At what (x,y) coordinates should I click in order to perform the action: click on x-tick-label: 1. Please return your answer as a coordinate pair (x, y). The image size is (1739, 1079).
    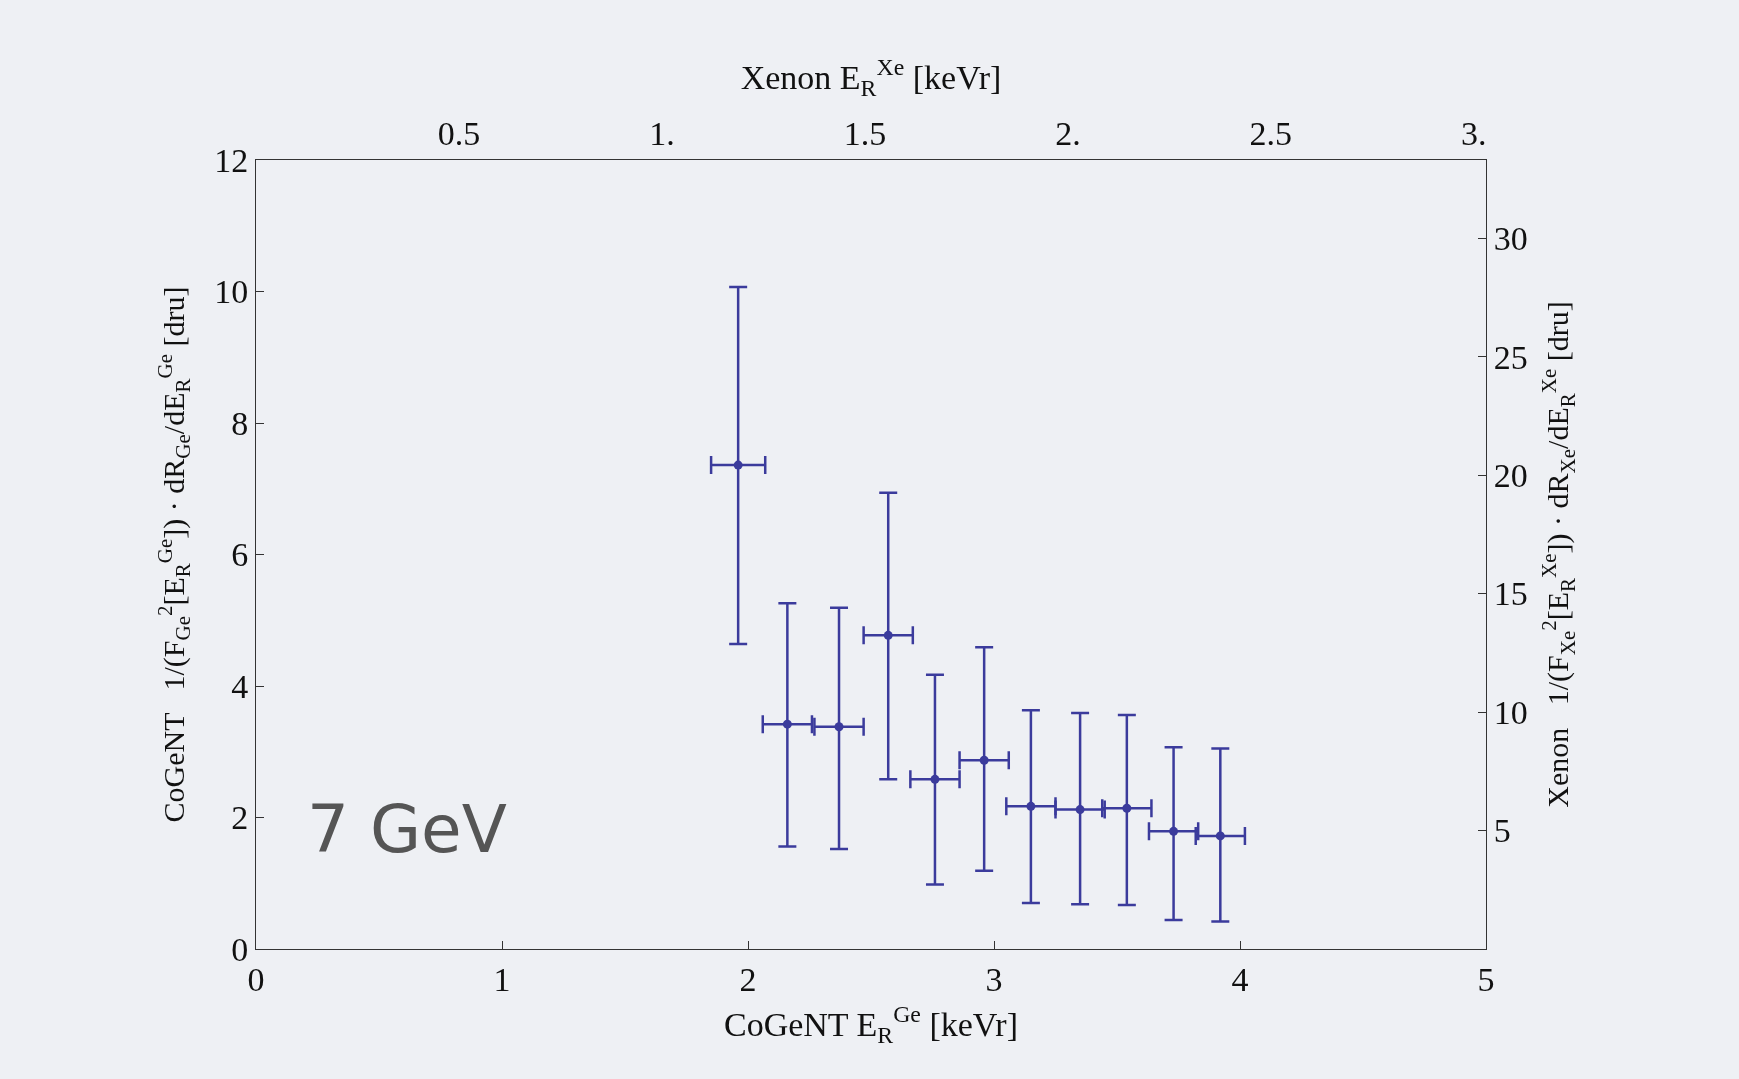
    Looking at the image, I should click on (502, 979).